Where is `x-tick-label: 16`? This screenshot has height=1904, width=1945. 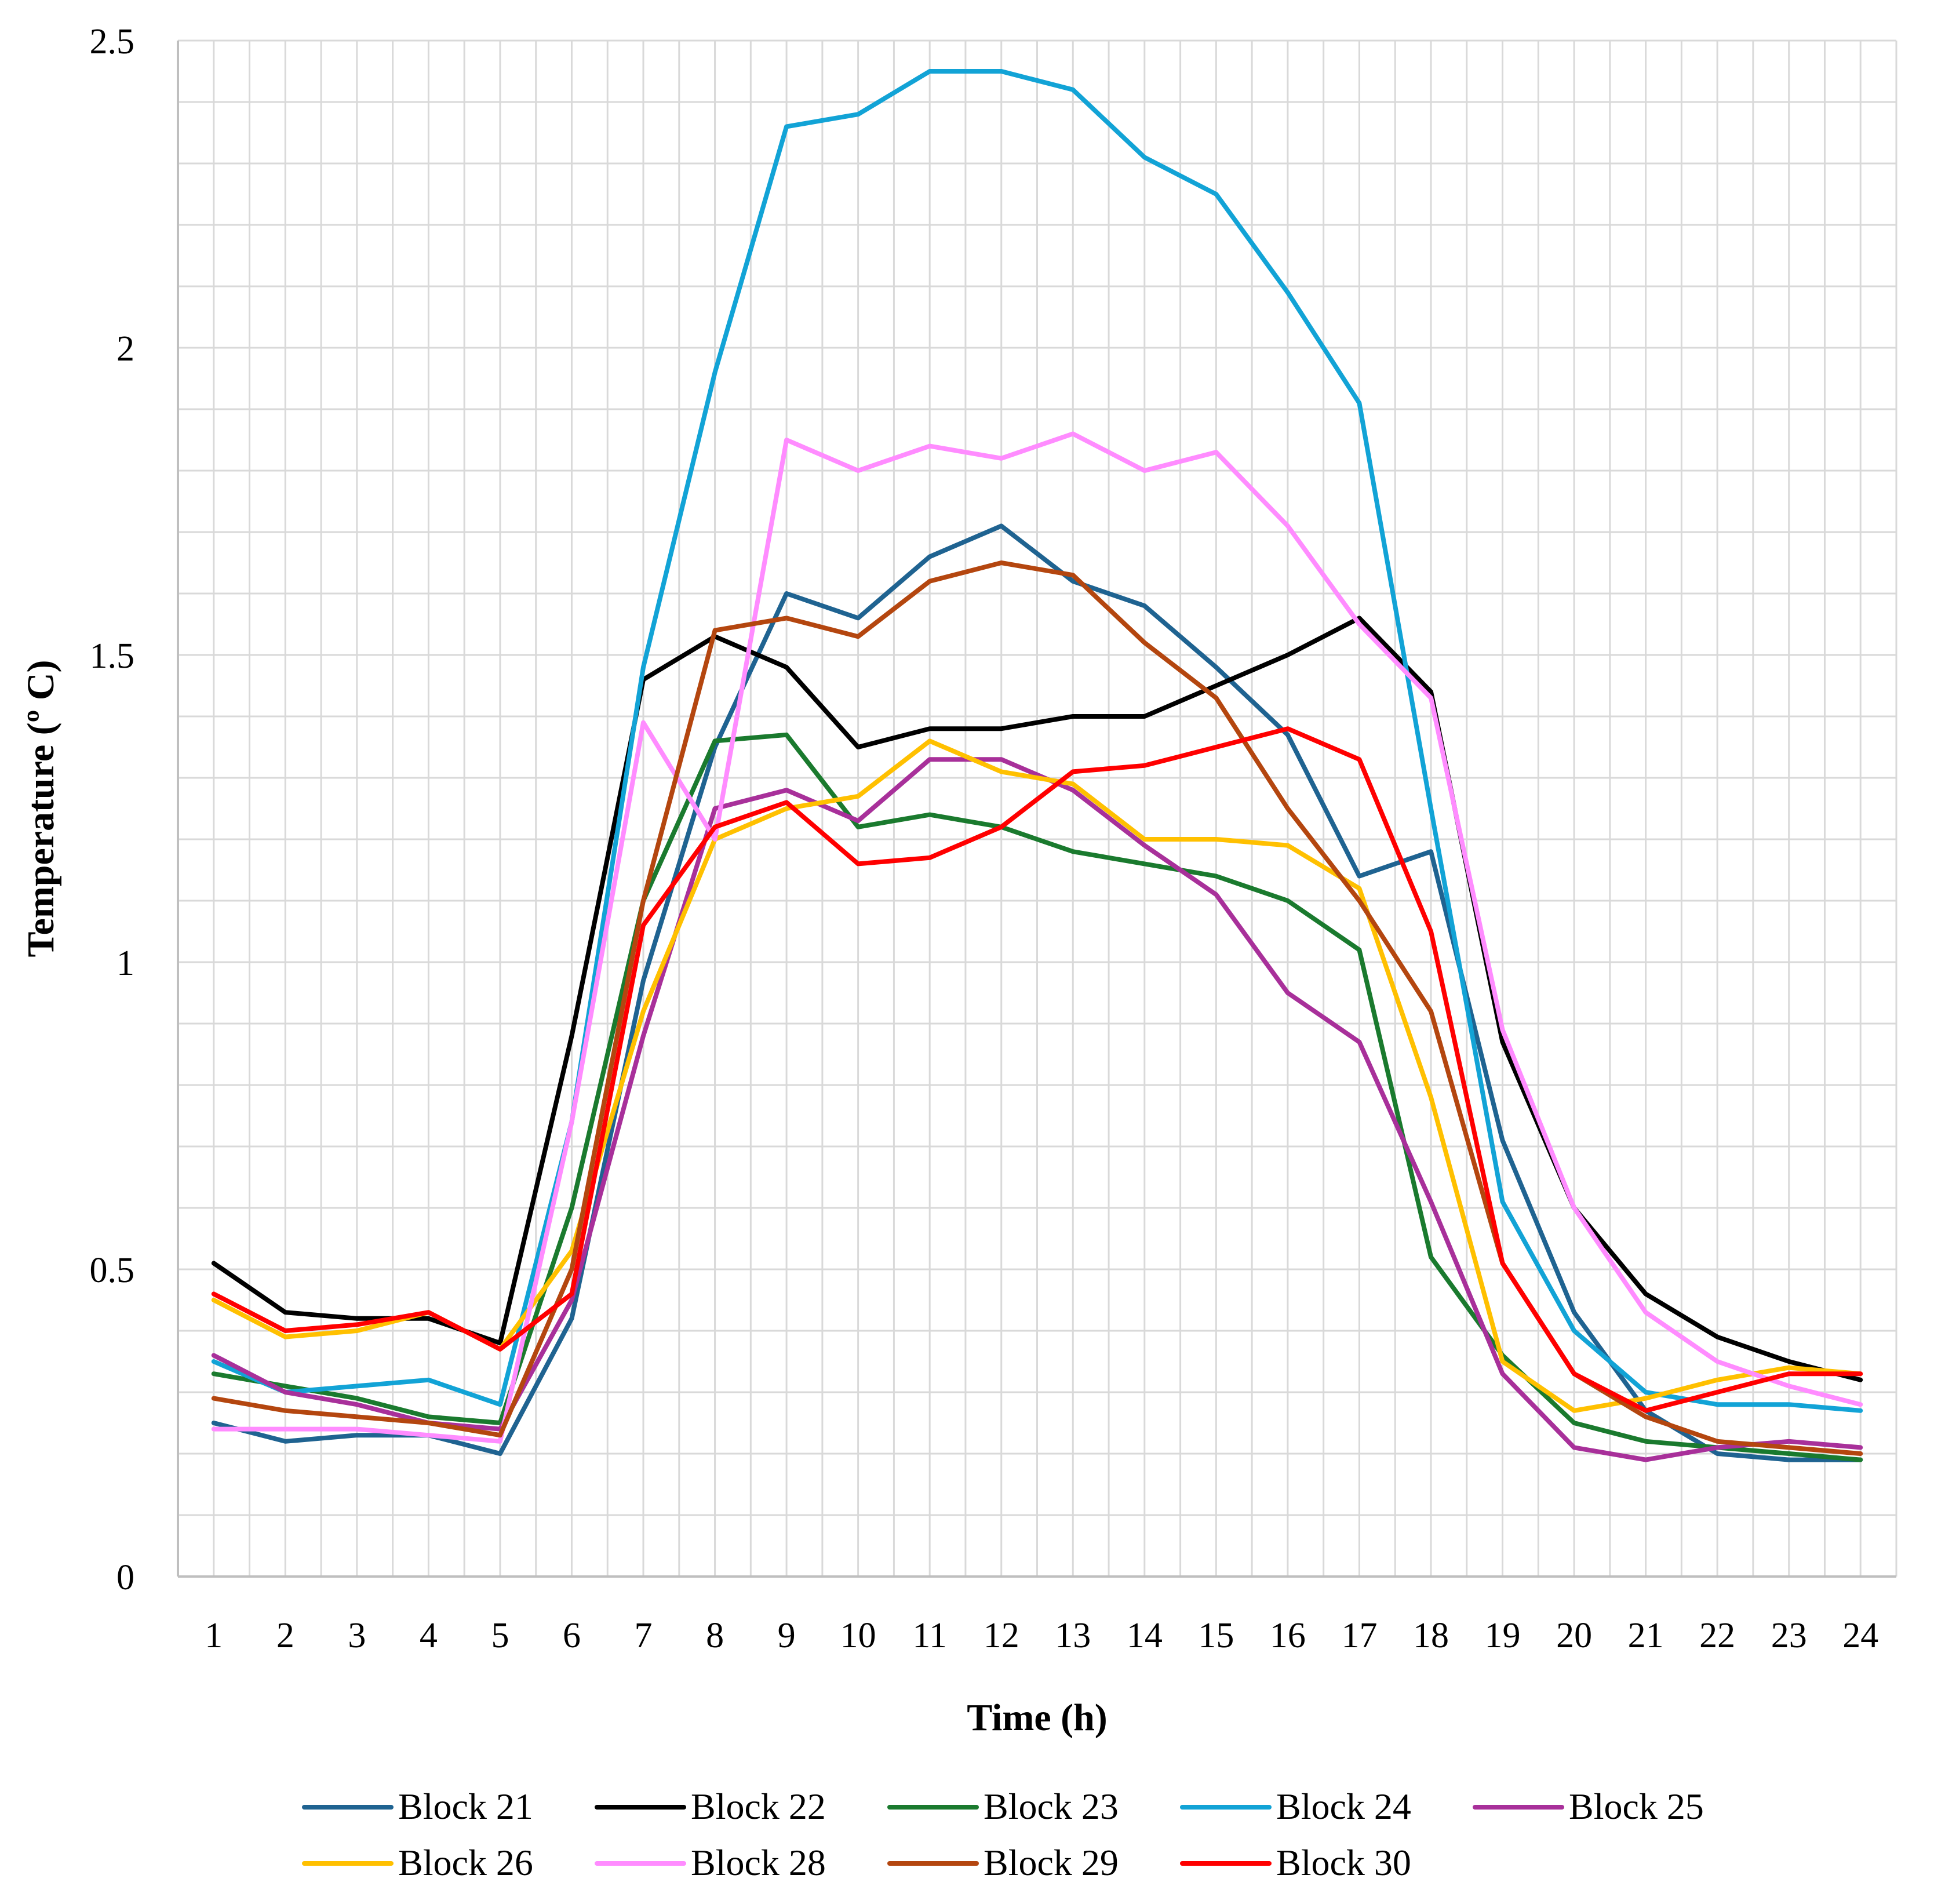
x-tick-label: 16 is located at coordinates (1288, 1636).